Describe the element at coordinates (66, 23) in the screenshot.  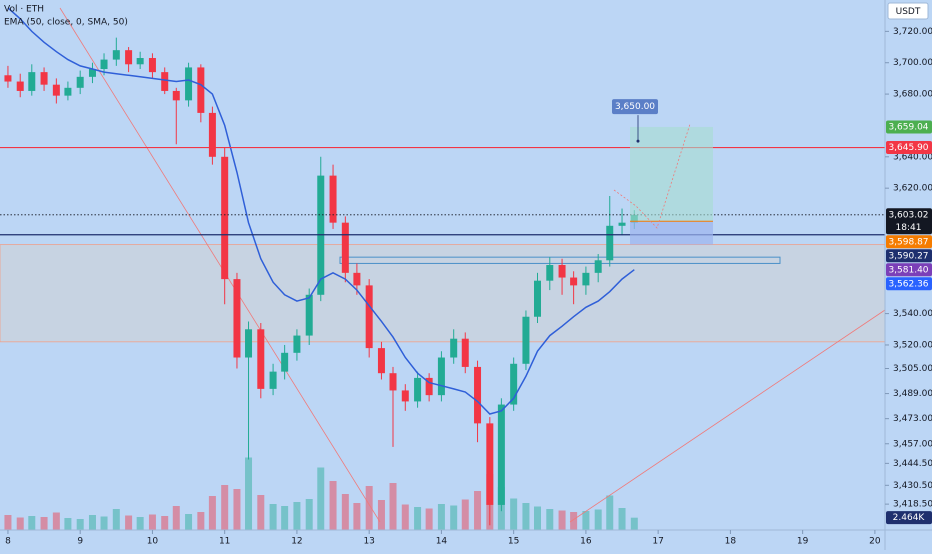
I see `legend-ema: EMA (50, close, 0, SMA, 50)` at that location.